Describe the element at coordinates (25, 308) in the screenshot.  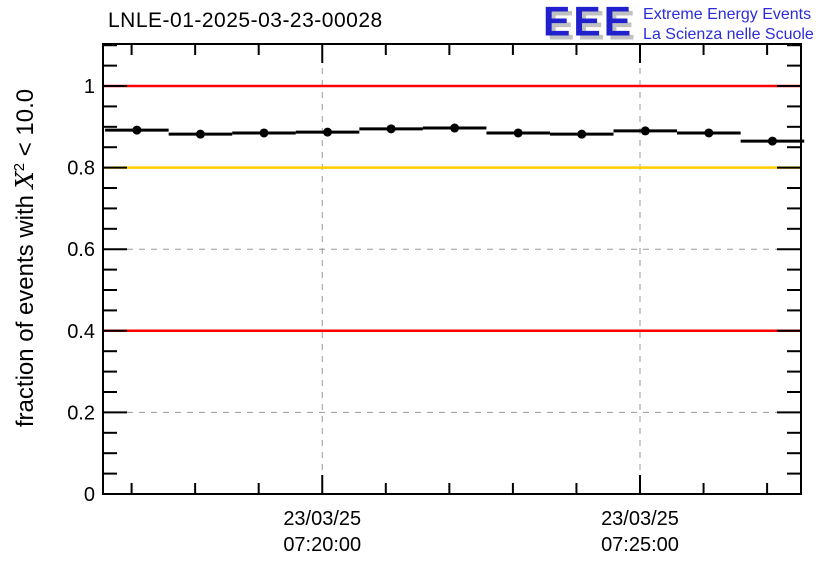
I see `y-axis-title-prefix: fraction of events with` at that location.